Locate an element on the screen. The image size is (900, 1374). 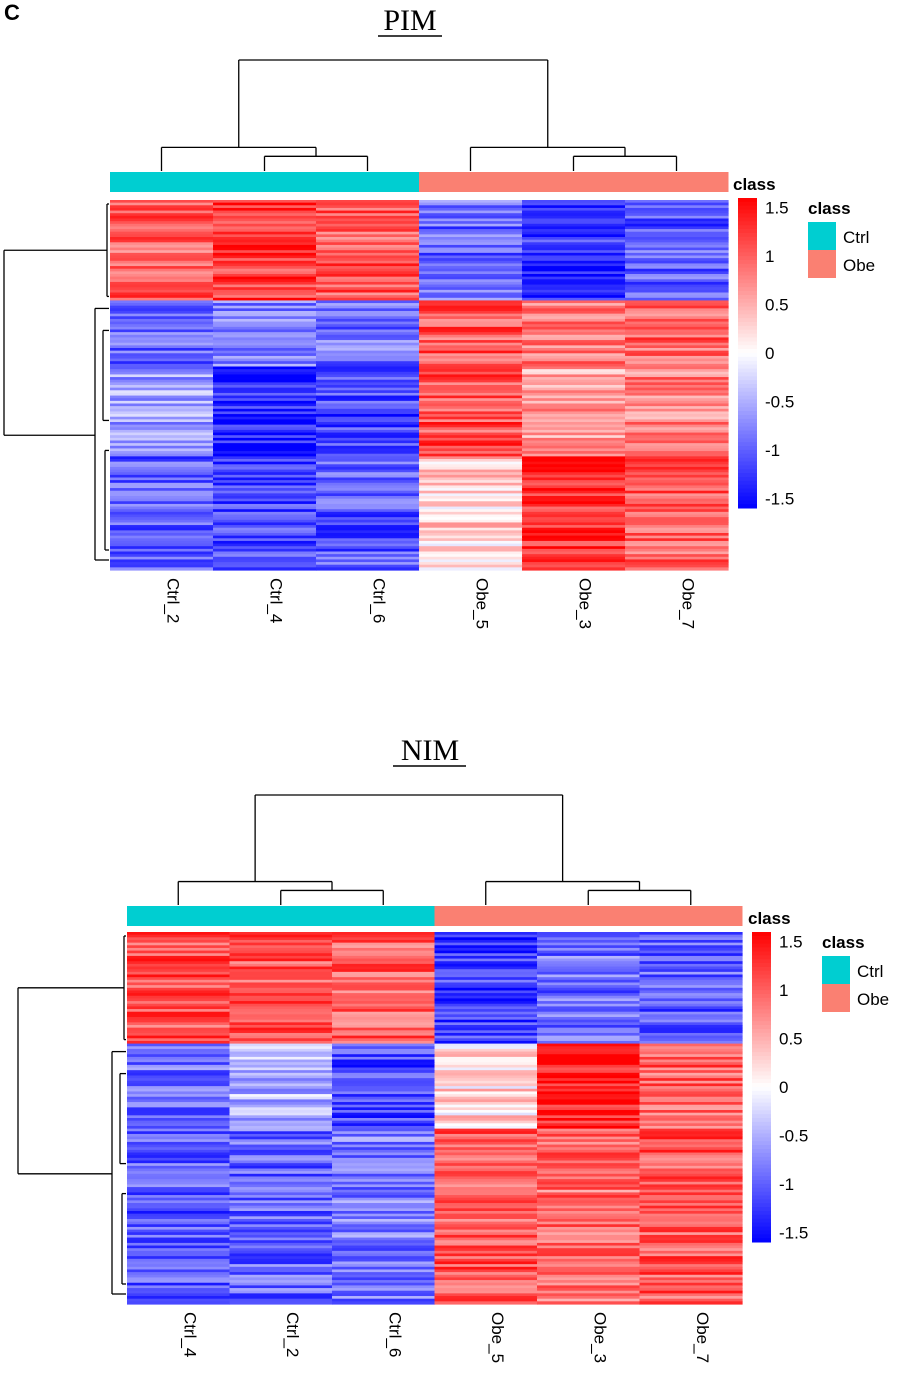
column-label: Obe_7 is located at coordinates (702, 1337).